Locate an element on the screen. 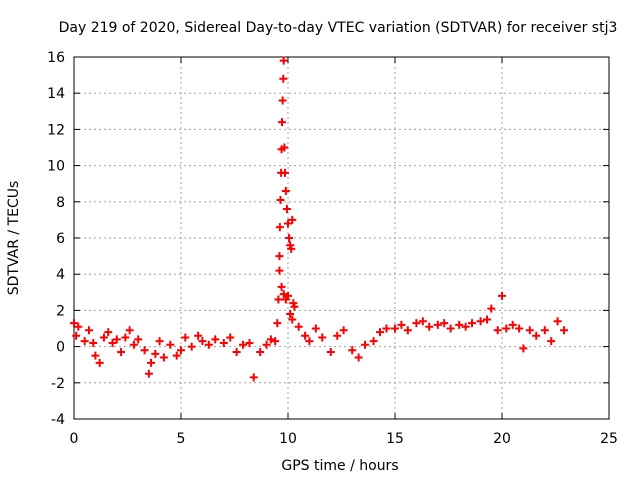 The height and width of the screenshot is (480, 640). y-tick-label: 0 is located at coordinates (60, 348).